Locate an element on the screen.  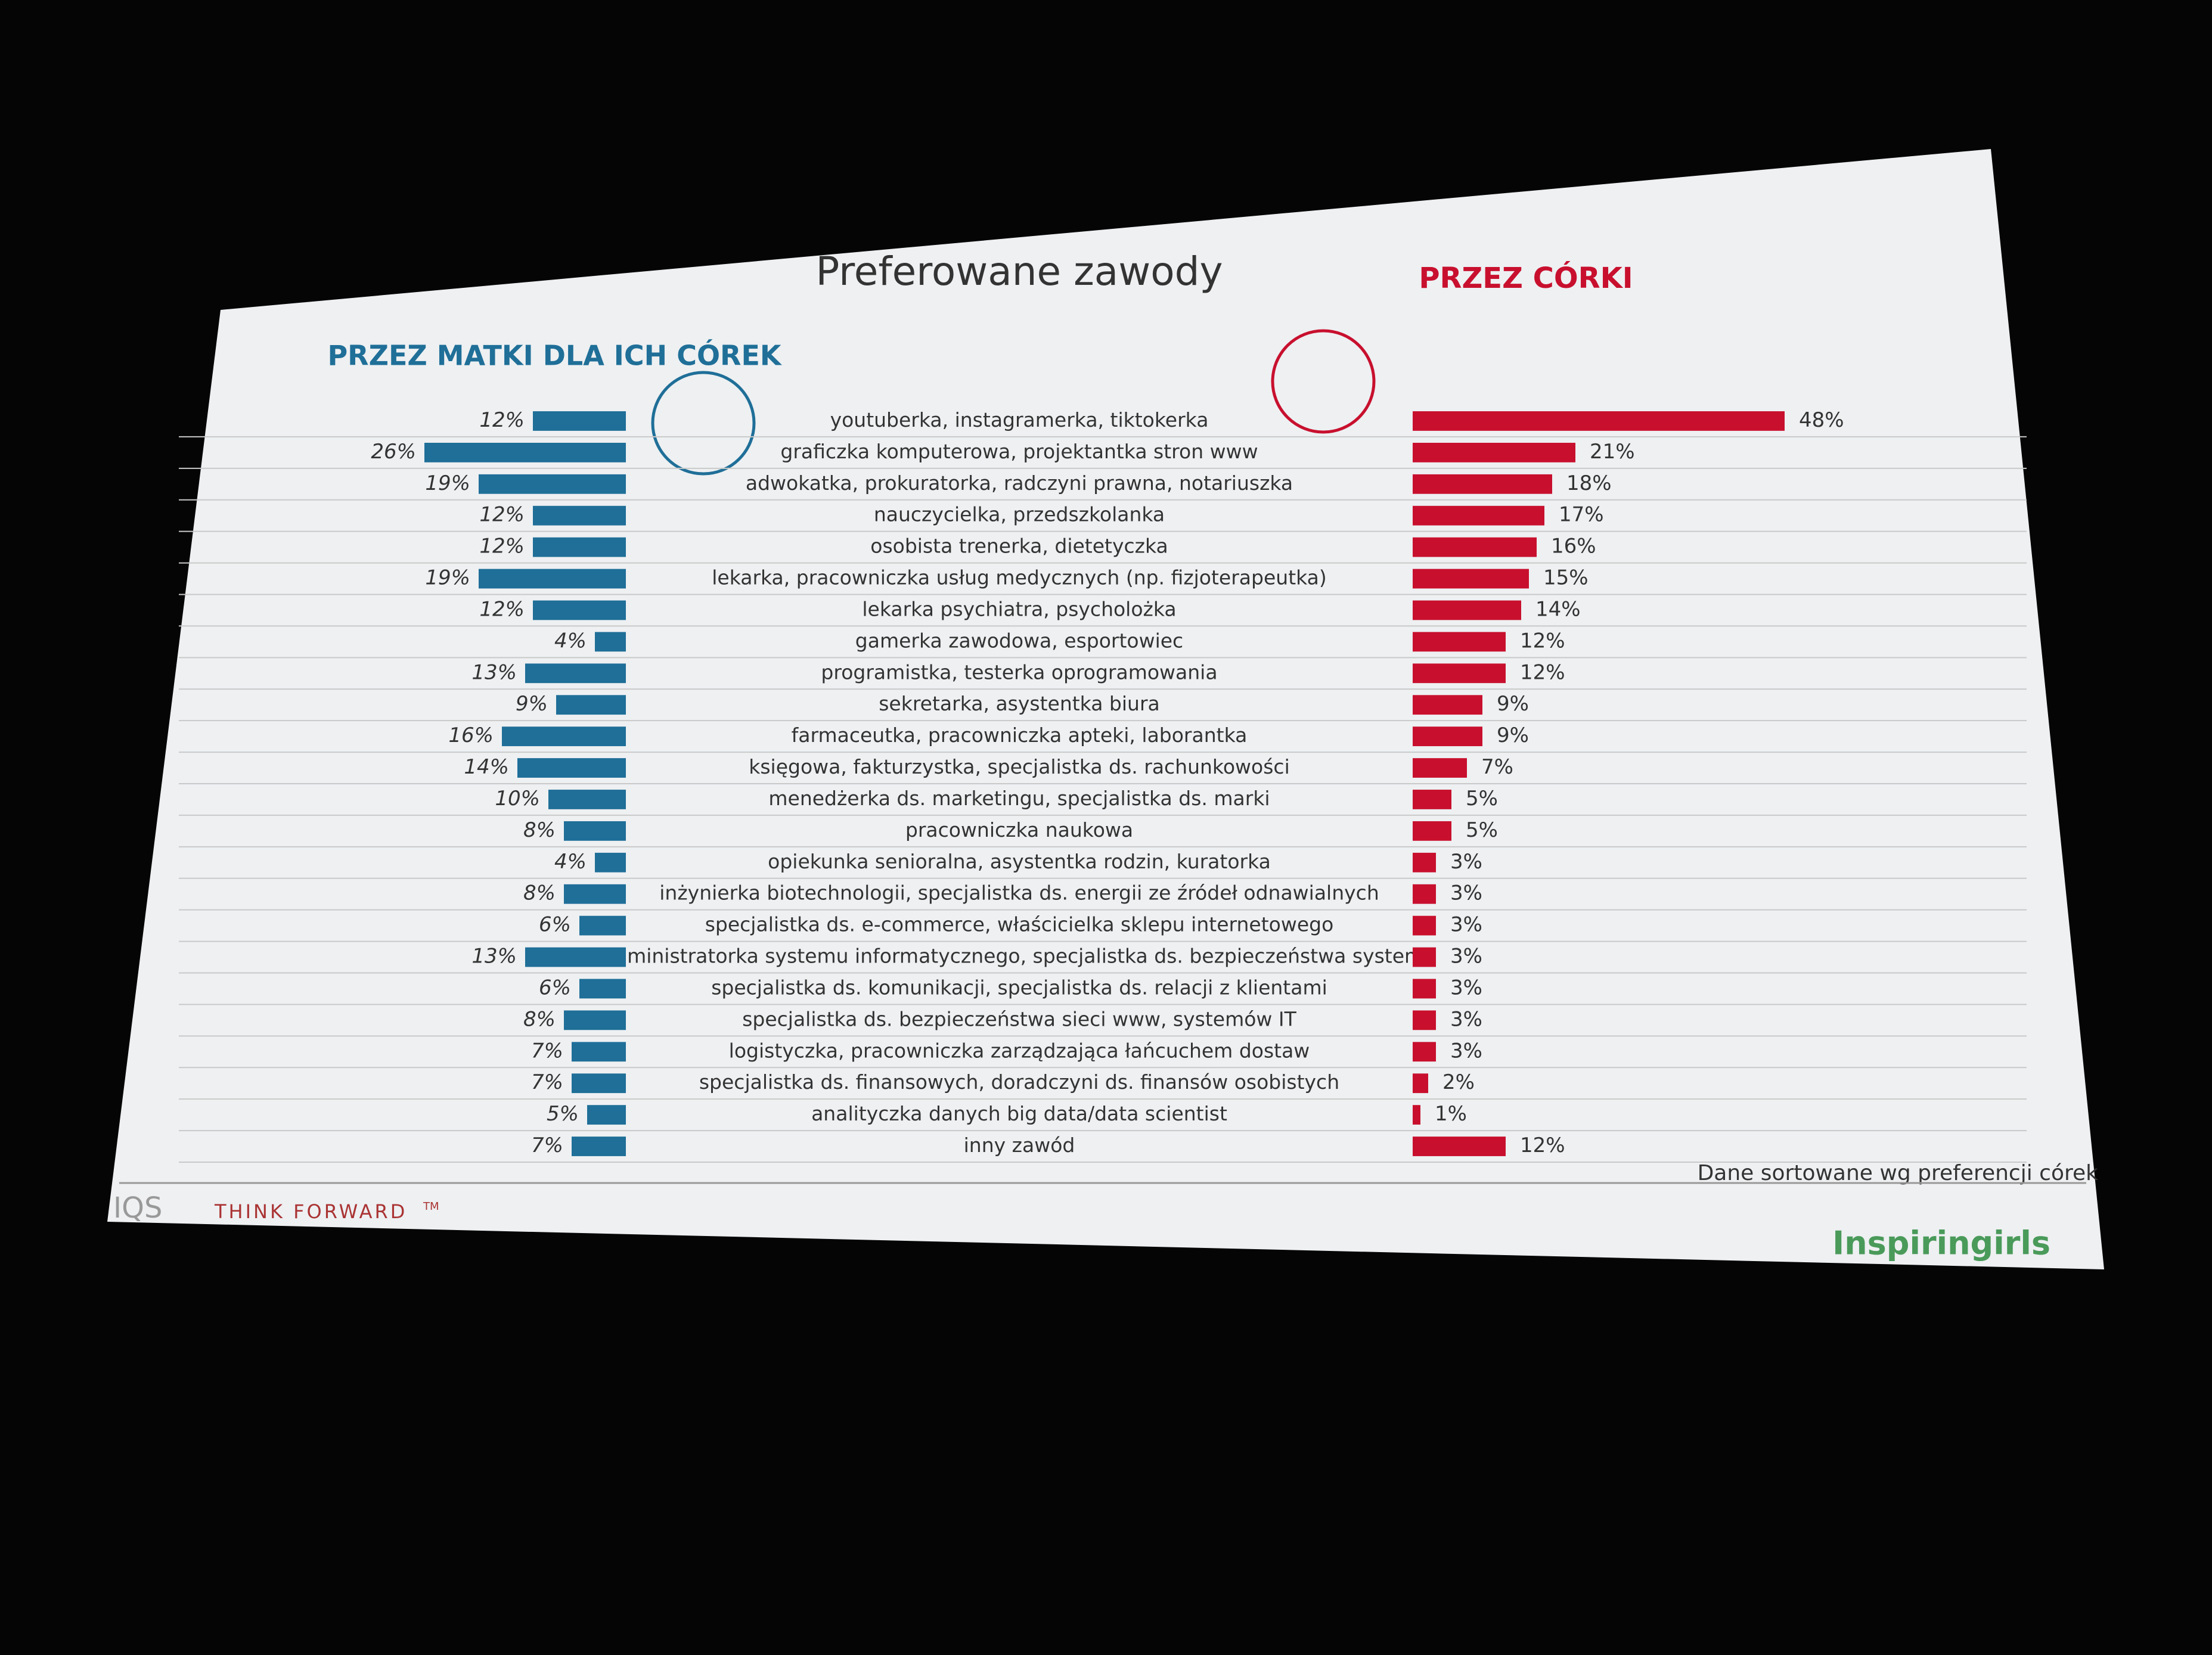
value-label: 26% is located at coordinates (393, 452).